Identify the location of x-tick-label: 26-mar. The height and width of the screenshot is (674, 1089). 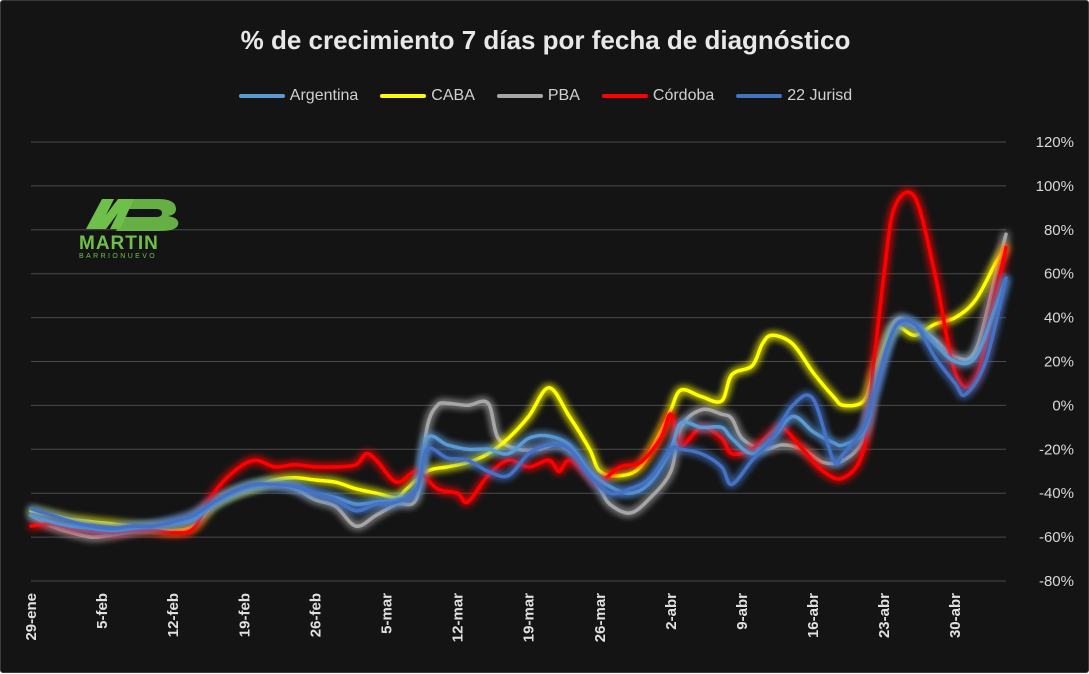
(600, 617).